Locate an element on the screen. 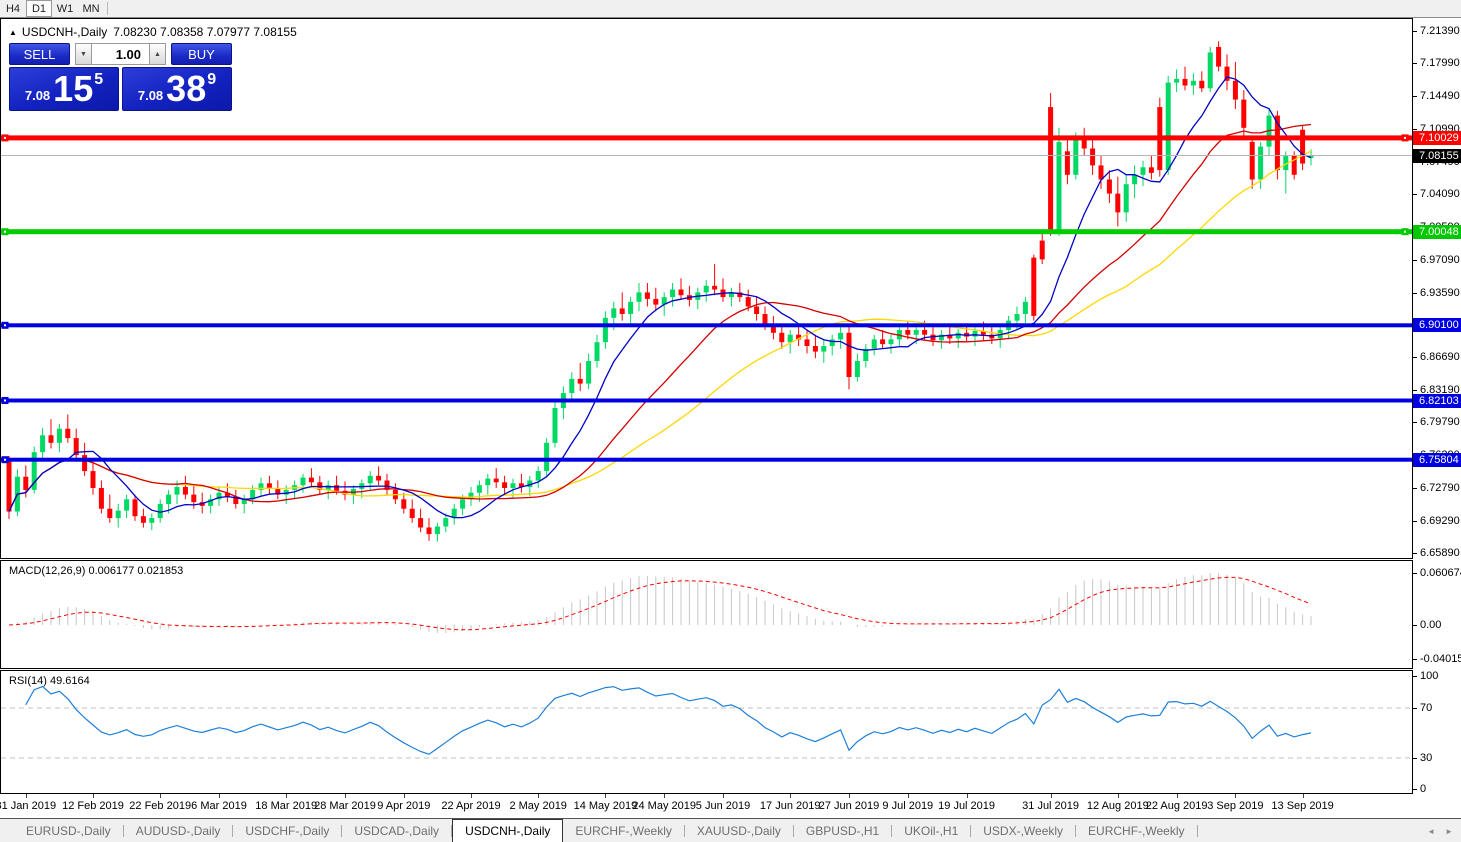 This screenshot has height=842, width=1461. price-axis-tick-label: 7.04090 is located at coordinates (1440, 193).